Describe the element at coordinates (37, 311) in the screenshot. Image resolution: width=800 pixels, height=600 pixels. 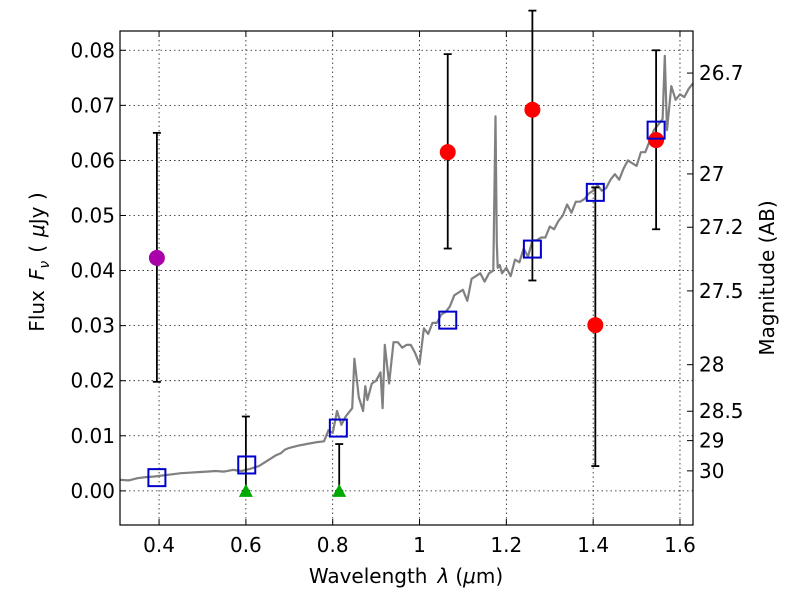
I see `y-label-text: Flux` at that location.